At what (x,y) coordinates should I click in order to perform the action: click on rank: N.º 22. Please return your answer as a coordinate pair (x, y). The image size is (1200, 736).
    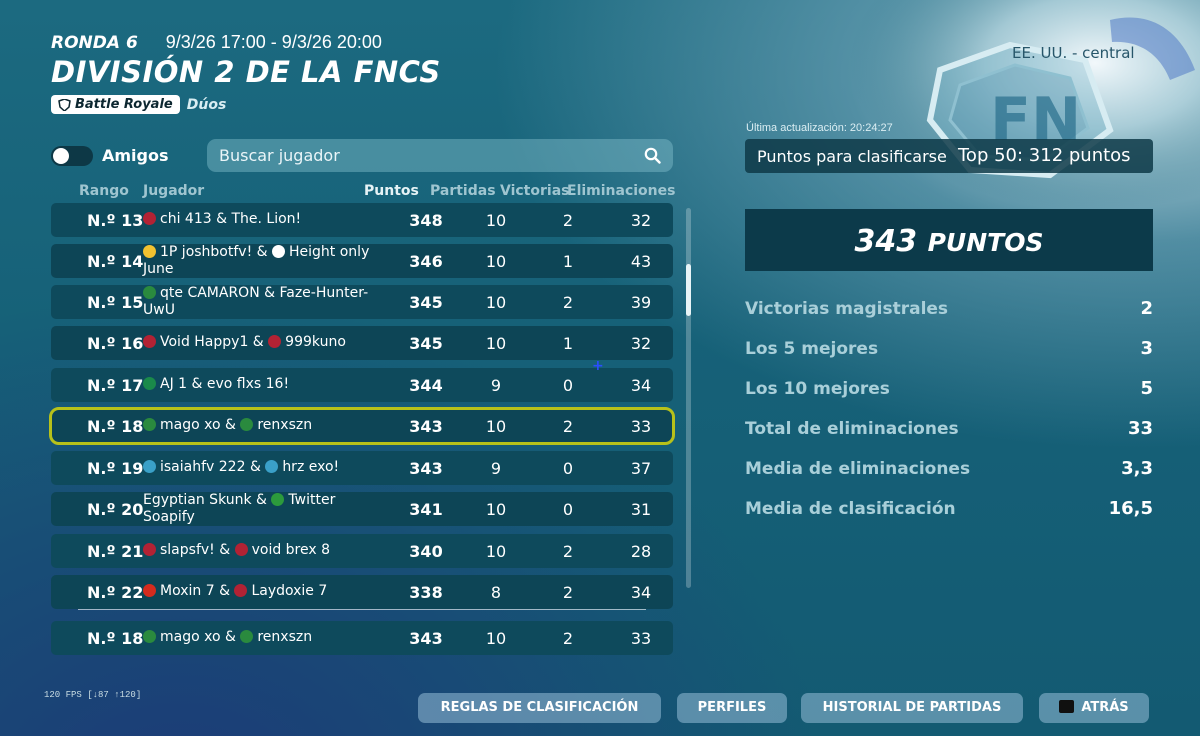
    Looking at the image, I should click on (115, 592).